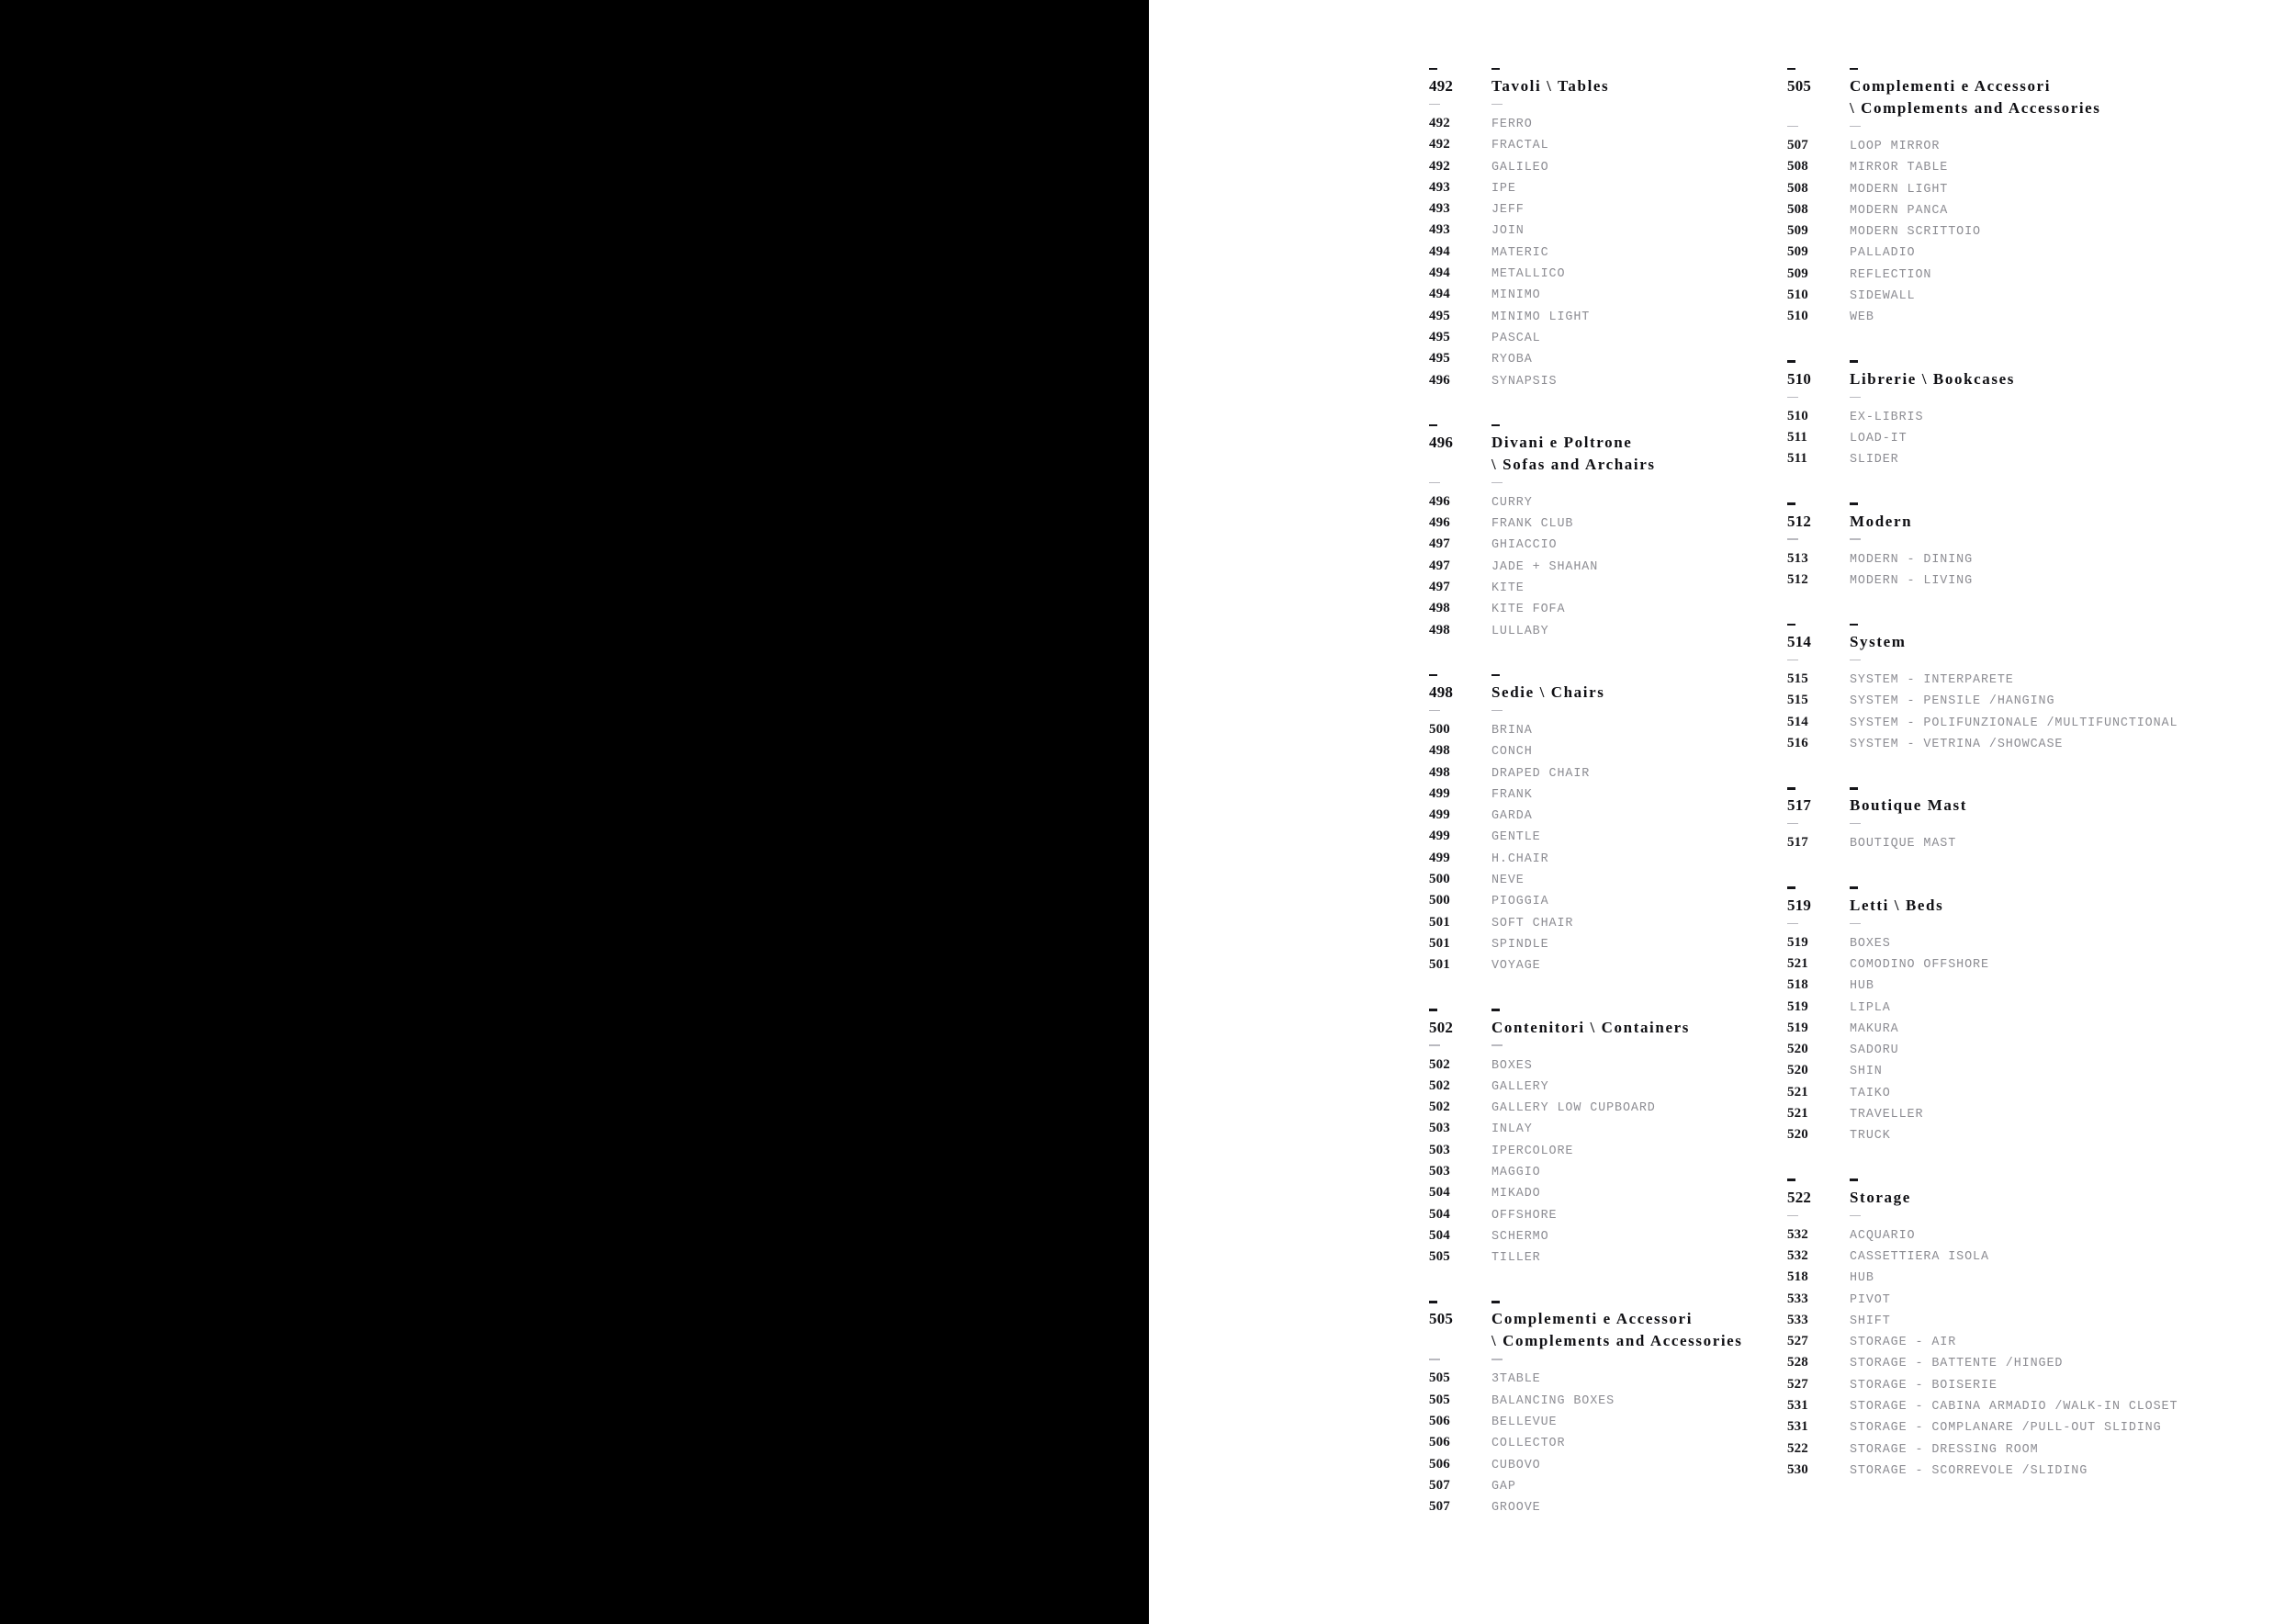  I want to click on index-entry-row: 501 SPINDLE, so click(1608, 943).